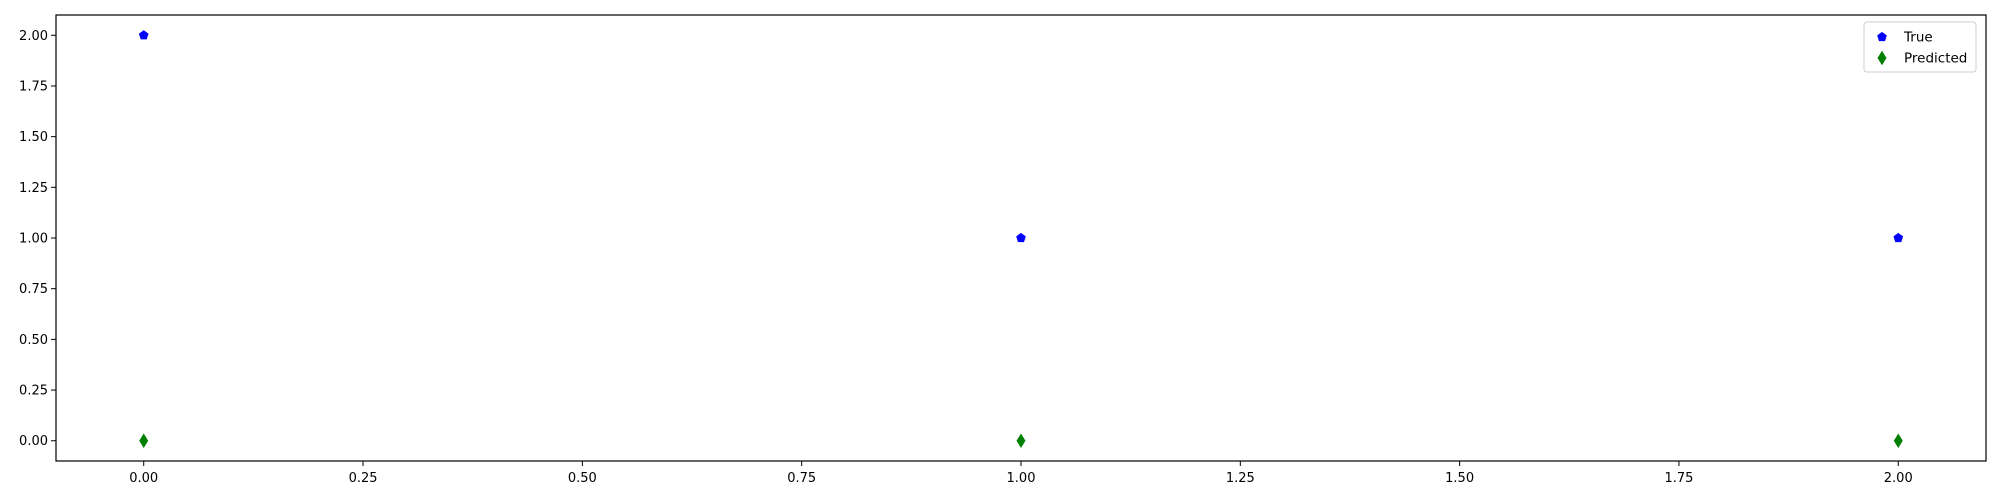 The image size is (2000, 500). What do you see at coordinates (582, 478) in the screenshot?
I see `x-tick-label-2: 0.50` at bounding box center [582, 478].